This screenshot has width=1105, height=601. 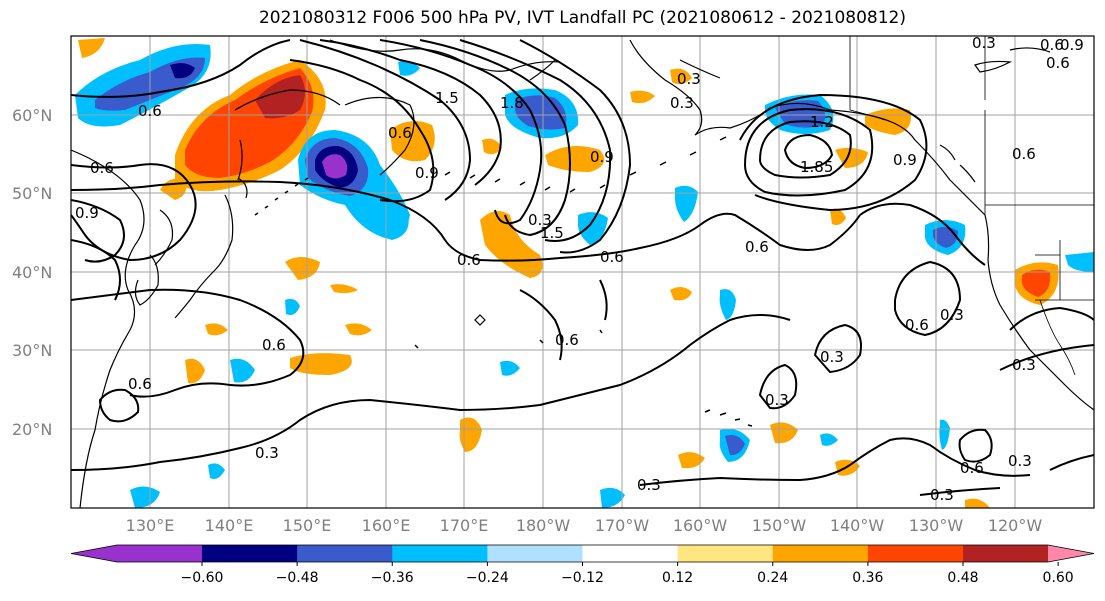 I want to click on lat-tick-label: 40°N, so click(x=32, y=272).